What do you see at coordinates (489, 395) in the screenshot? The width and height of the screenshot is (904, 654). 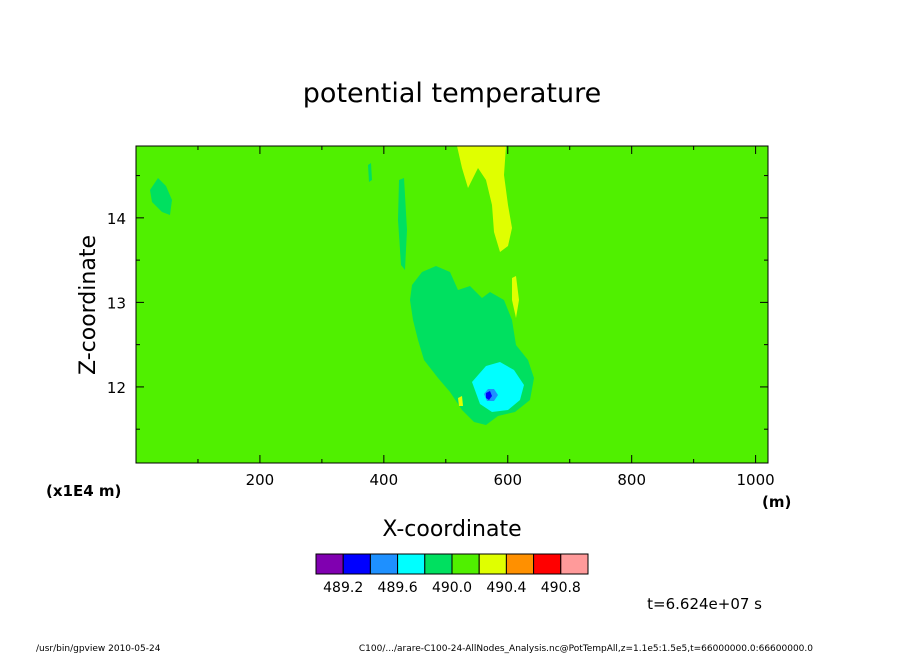 I see `contour-region-blue` at bounding box center [489, 395].